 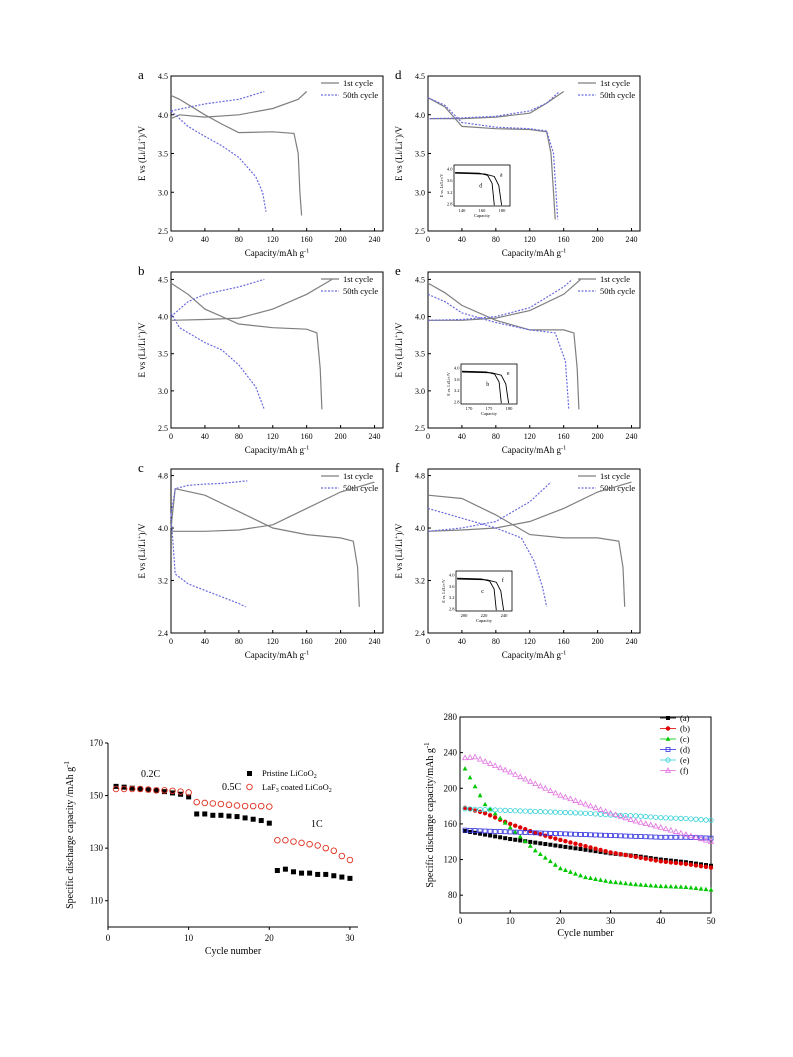 What do you see at coordinates (275, 450) in the screenshot?
I see `x-axis-label-main: Capacity/mAh g` at bounding box center [275, 450].